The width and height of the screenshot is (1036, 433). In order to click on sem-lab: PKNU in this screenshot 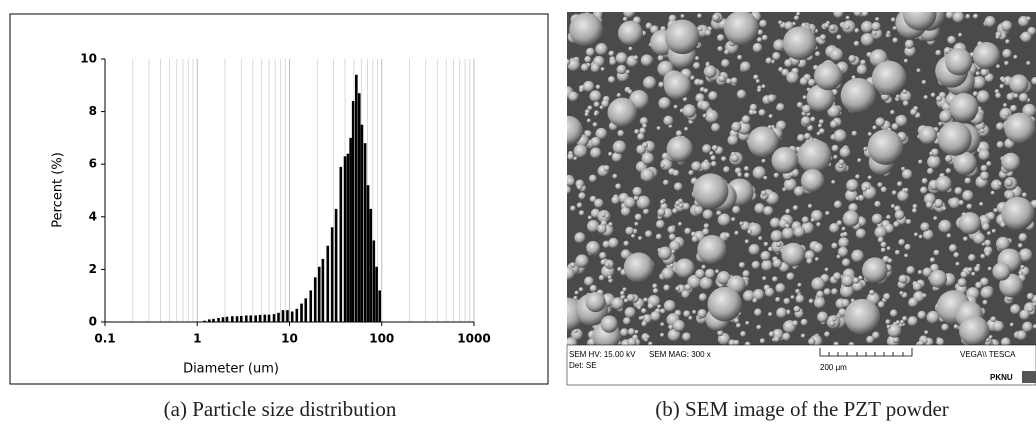, I will do `click(1001, 377)`.